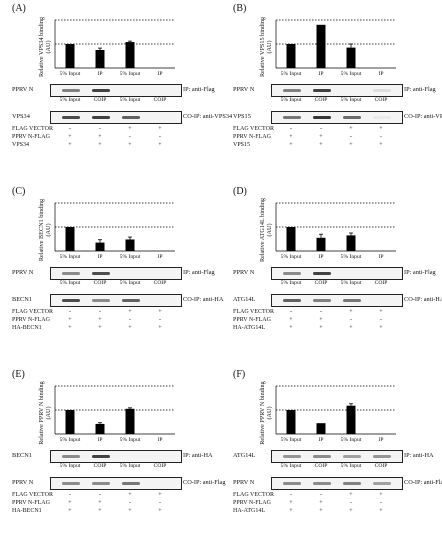  I want to click on panel-label: (F), so click(239, 374).